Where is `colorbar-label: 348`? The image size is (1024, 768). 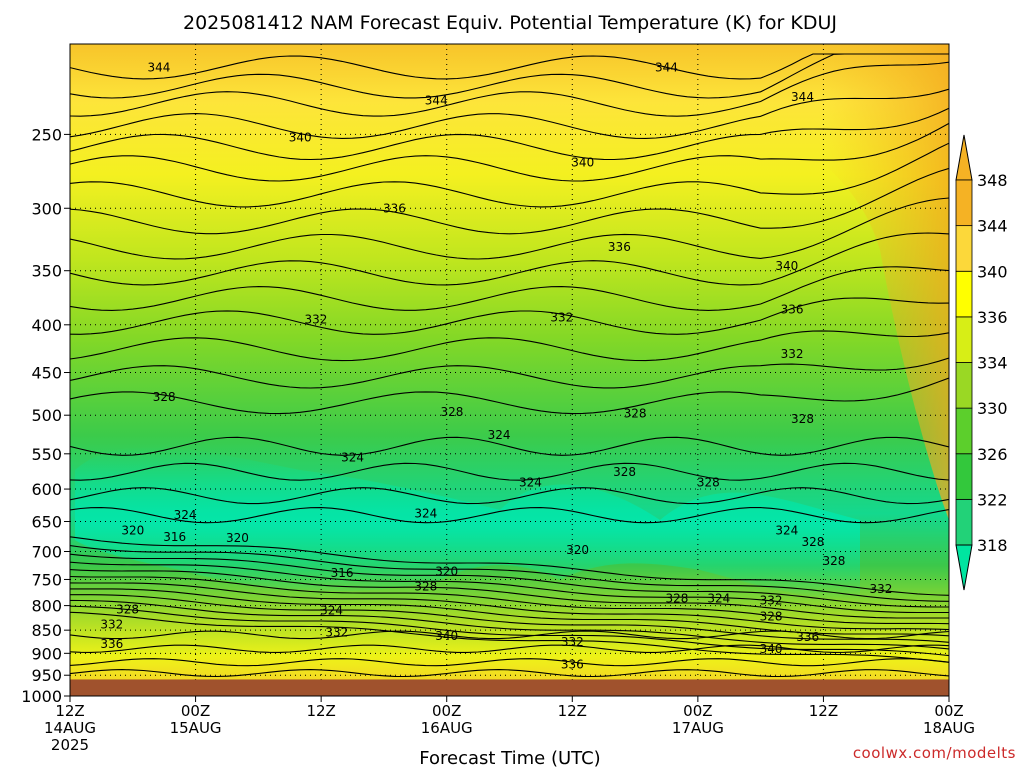
colorbar-label: 348 is located at coordinates (992, 180).